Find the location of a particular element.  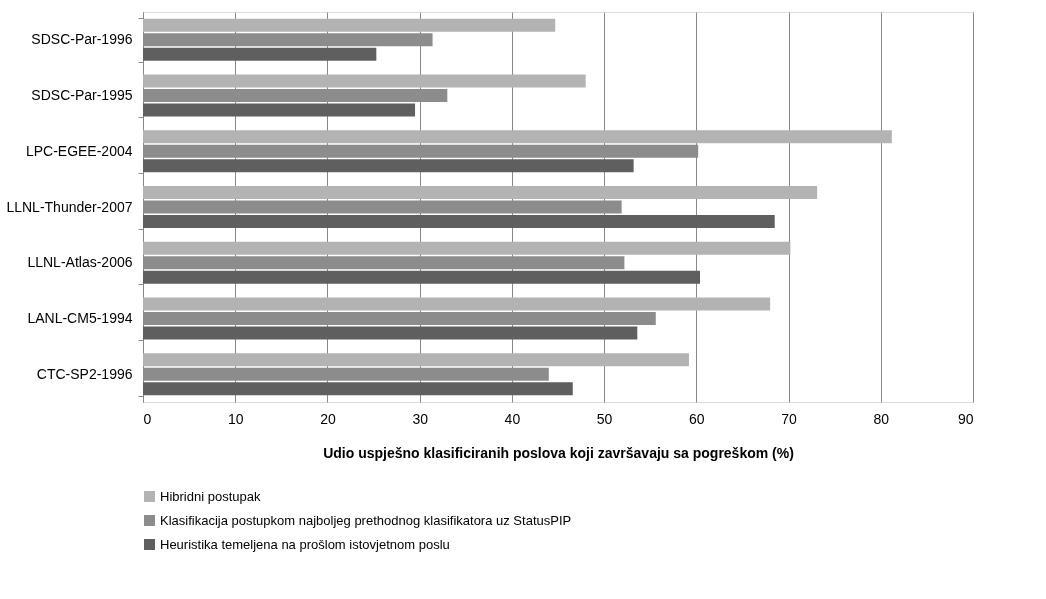

y-tick-label: LPC-EGEE-2004 is located at coordinates (79, 150).